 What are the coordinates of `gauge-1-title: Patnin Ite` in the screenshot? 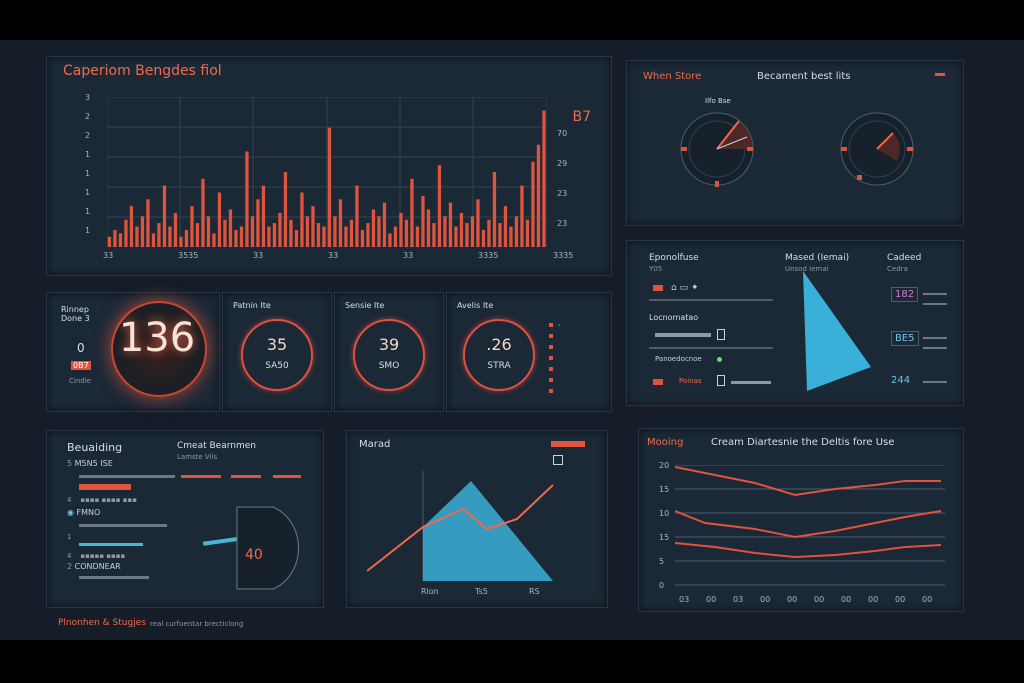 It's located at (252, 305).